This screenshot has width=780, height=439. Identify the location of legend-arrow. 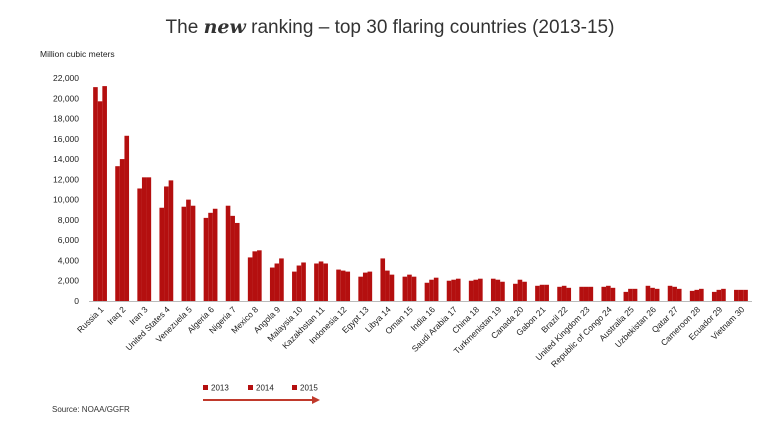
(261, 400).